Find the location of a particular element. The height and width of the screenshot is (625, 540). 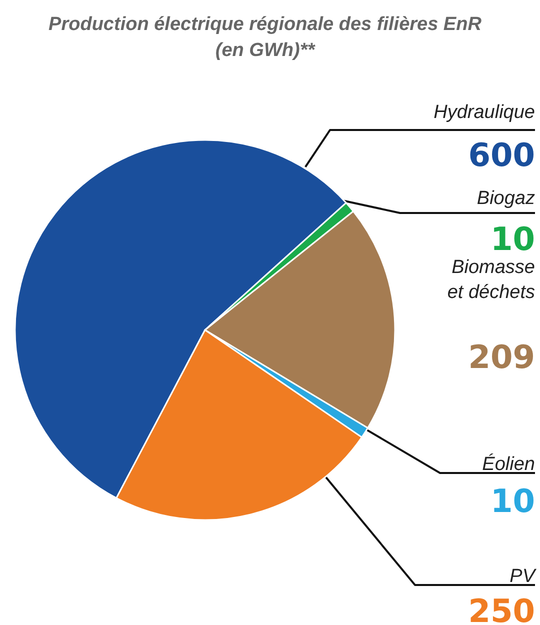

slice-label: Biogaz is located at coordinates (506, 198).